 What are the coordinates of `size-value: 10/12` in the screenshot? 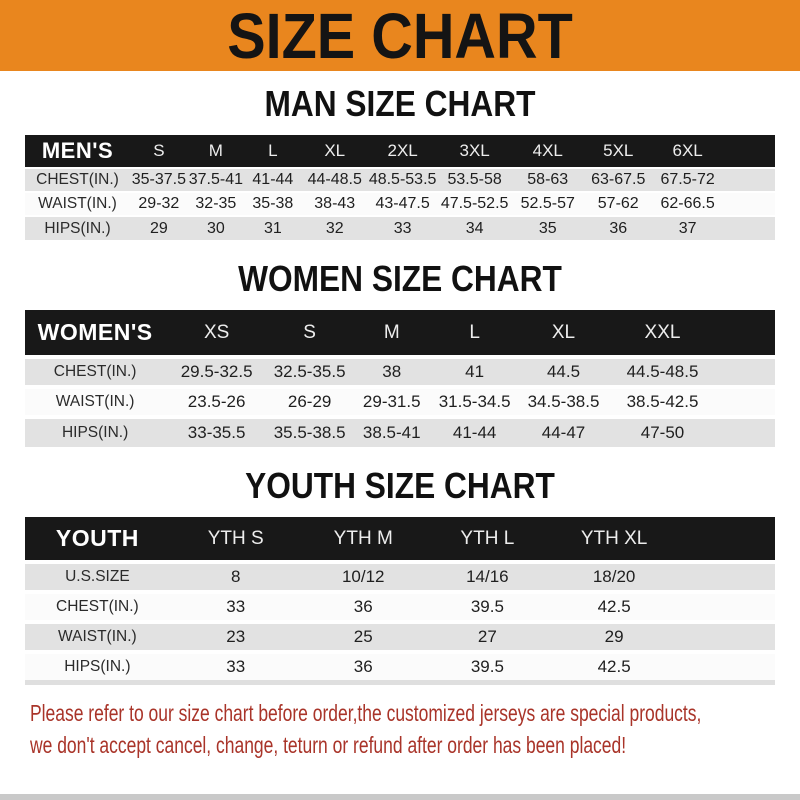 It's located at (363, 576).